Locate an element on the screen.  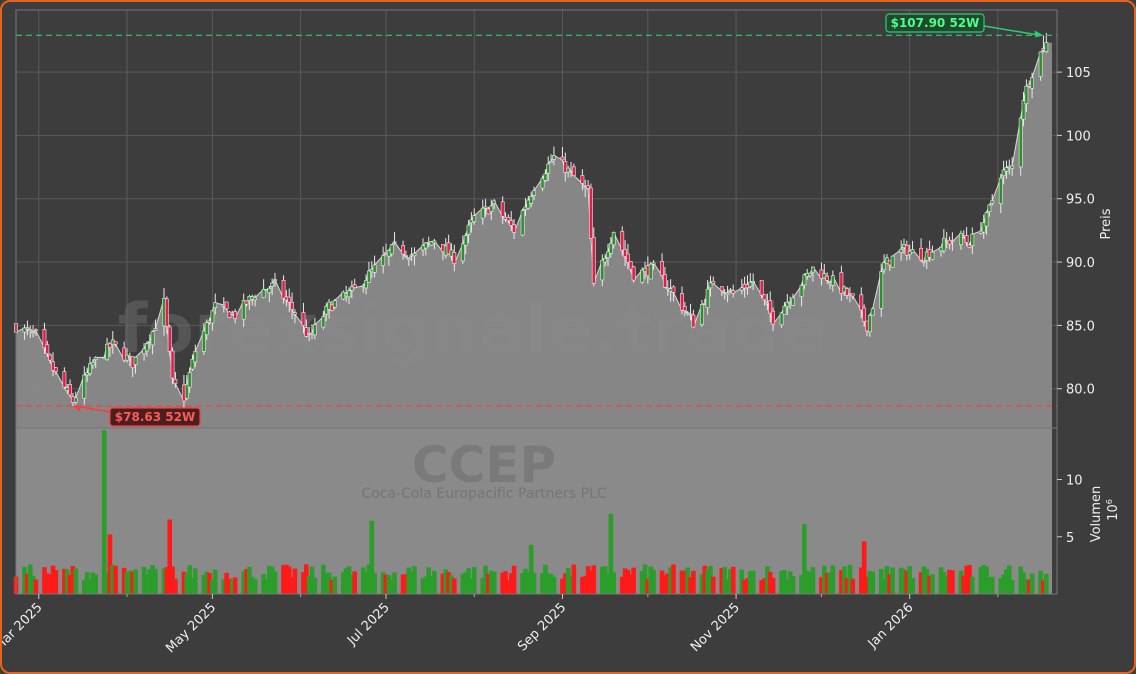
high-52w-arrow is located at coordinates (1012, 31).